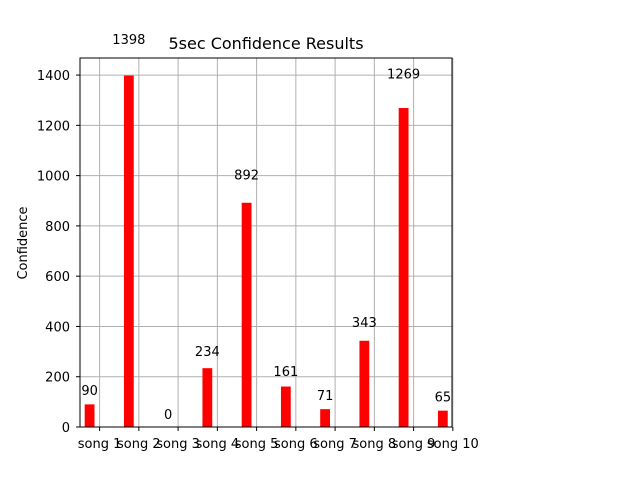 The height and width of the screenshot is (480, 640). Describe the element at coordinates (23, 242) in the screenshot. I see `y-axis-label: Confidence` at that location.